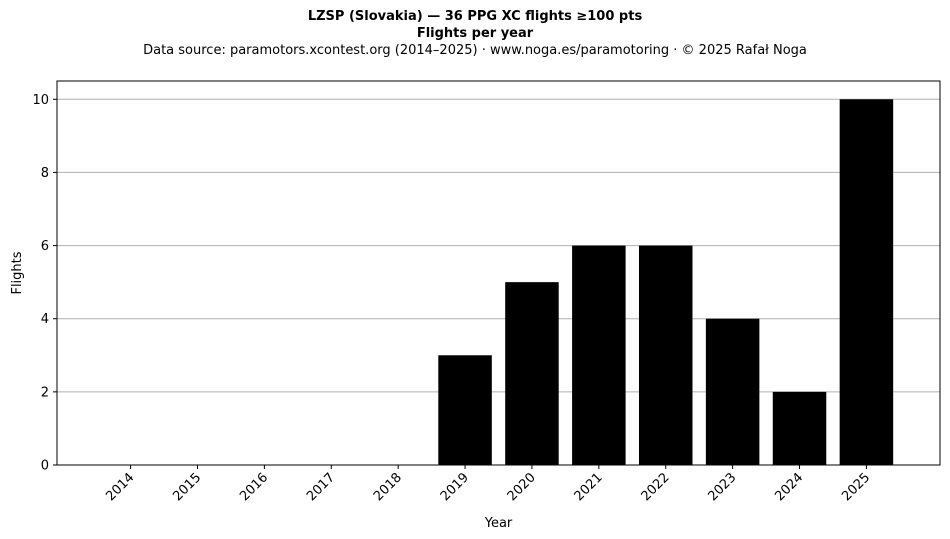  I want to click on x-tick-label: 2014, so click(120, 487).